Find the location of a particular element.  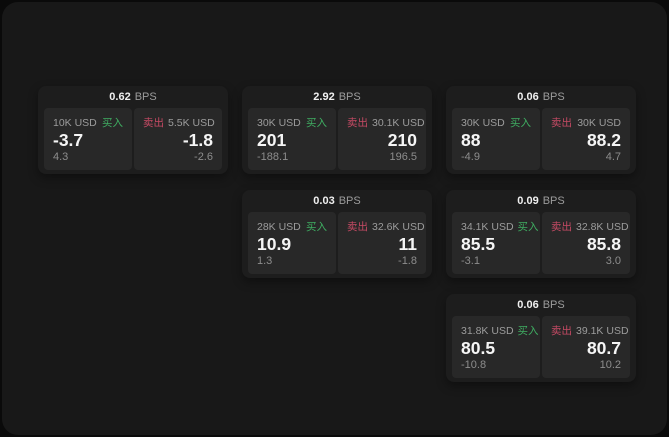

sell-quote-panel: 卖出 39.1K USD 80.7 10.2 is located at coordinates (586, 347).